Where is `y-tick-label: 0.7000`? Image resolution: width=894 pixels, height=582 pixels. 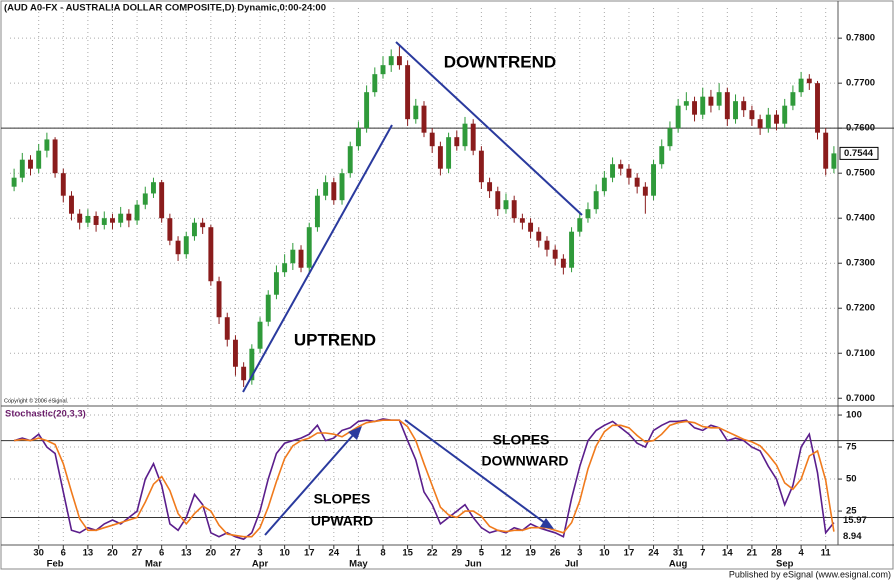 y-tick-label: 0.7000 is located at coordinates (860, 398).